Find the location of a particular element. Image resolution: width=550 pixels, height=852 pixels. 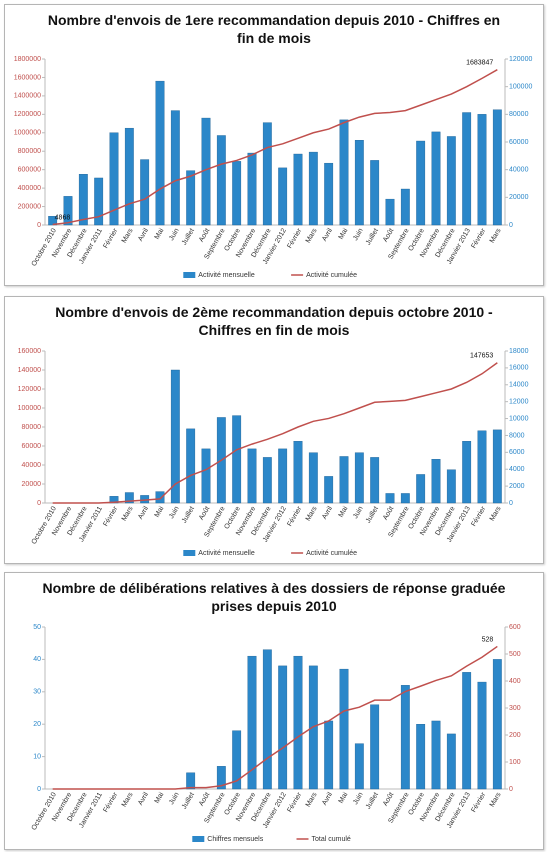

y-tick-label: 20 is located at coordinates (37, 724).